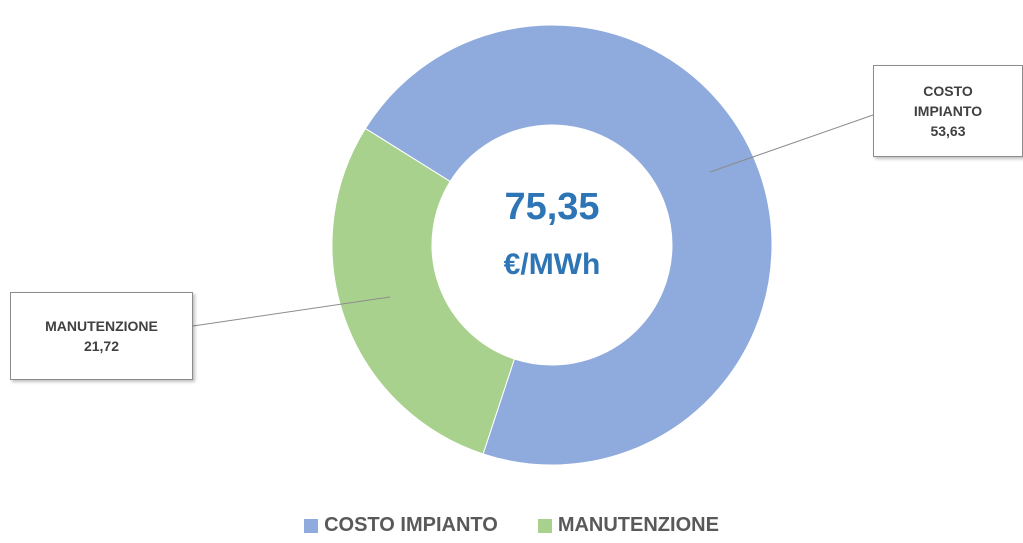 Image resolution: width=1023 pixels, height=543 pixels. I want to click on legend-label: COSTO IMPIANTO, so click(411, 525).